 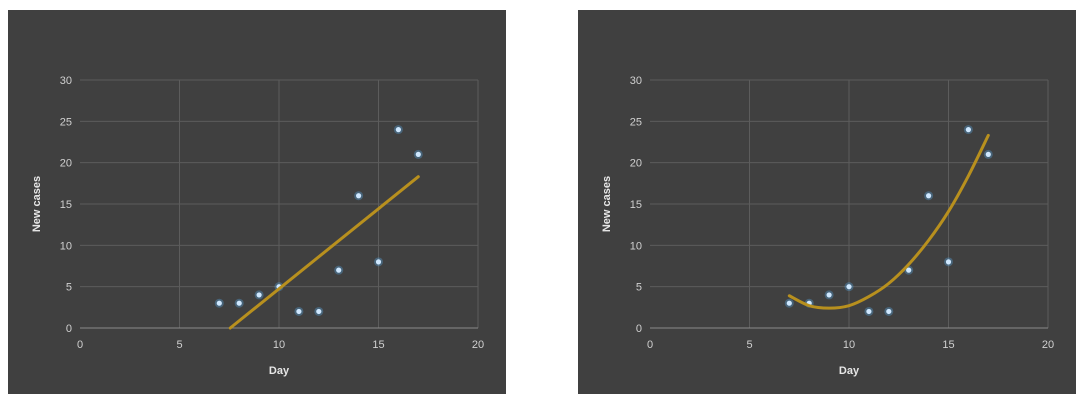 What do you see at coordinates (324, 252) in the screenshot?
I see `trendline-linear` at bounding box center [324, 252].